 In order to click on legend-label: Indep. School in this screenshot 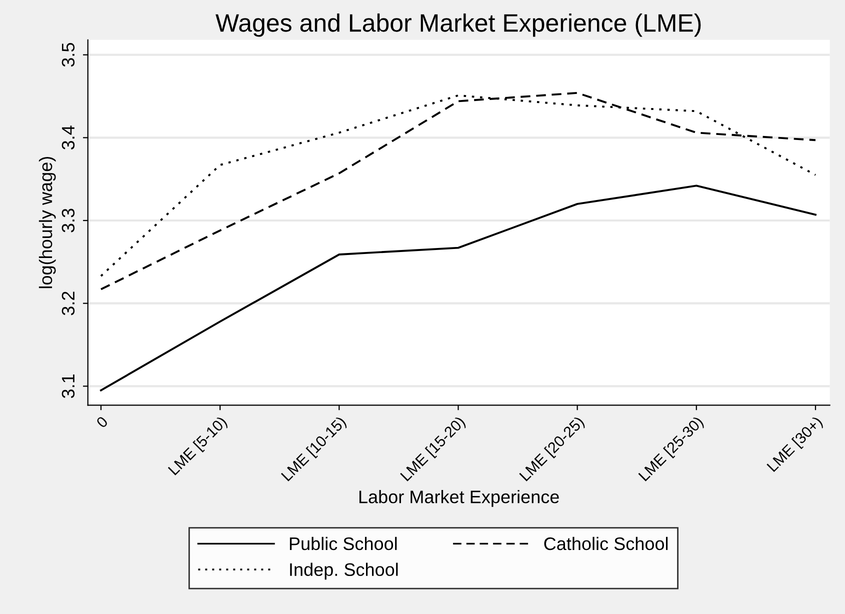, I will do `click(344, 571)`.